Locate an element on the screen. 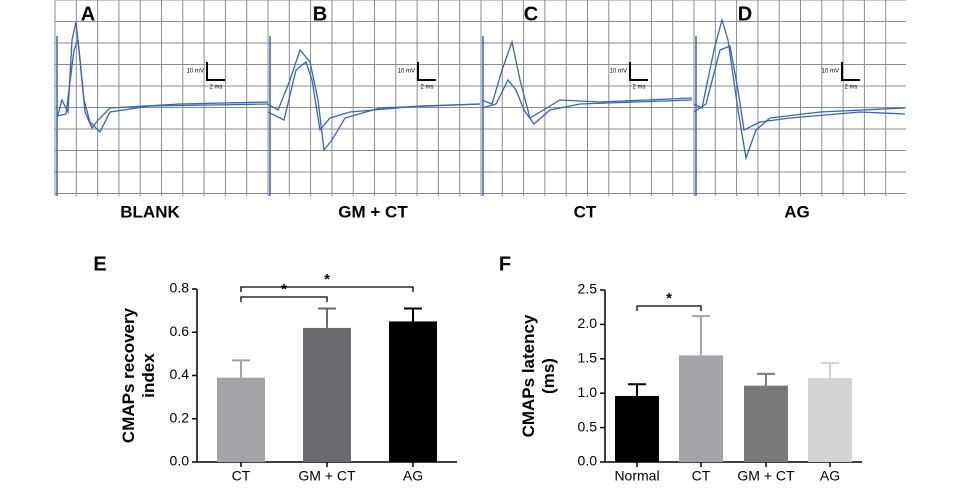 The image size is (960, 493). y-axis-label: CMAPs latency(ms) is located at coordinates (538, 375).